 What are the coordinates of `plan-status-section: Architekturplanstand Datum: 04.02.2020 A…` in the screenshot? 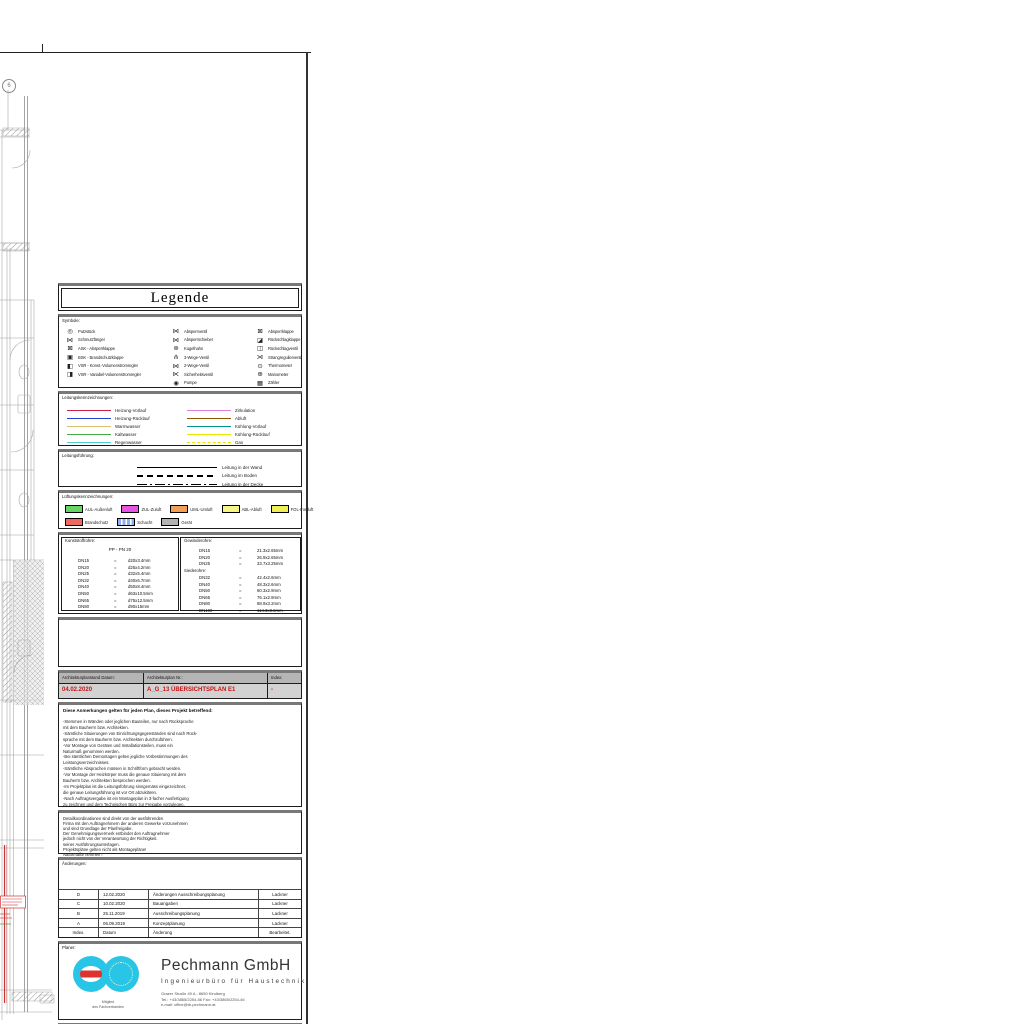 It's located at (180, 684).